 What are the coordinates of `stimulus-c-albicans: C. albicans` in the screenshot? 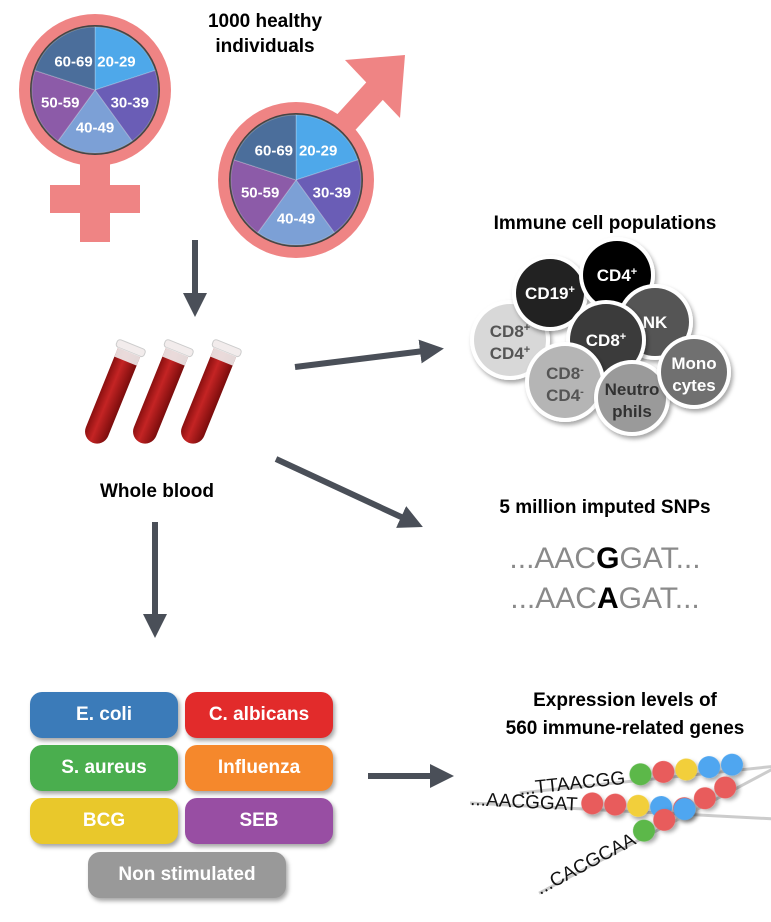 It's located at (259, 715).